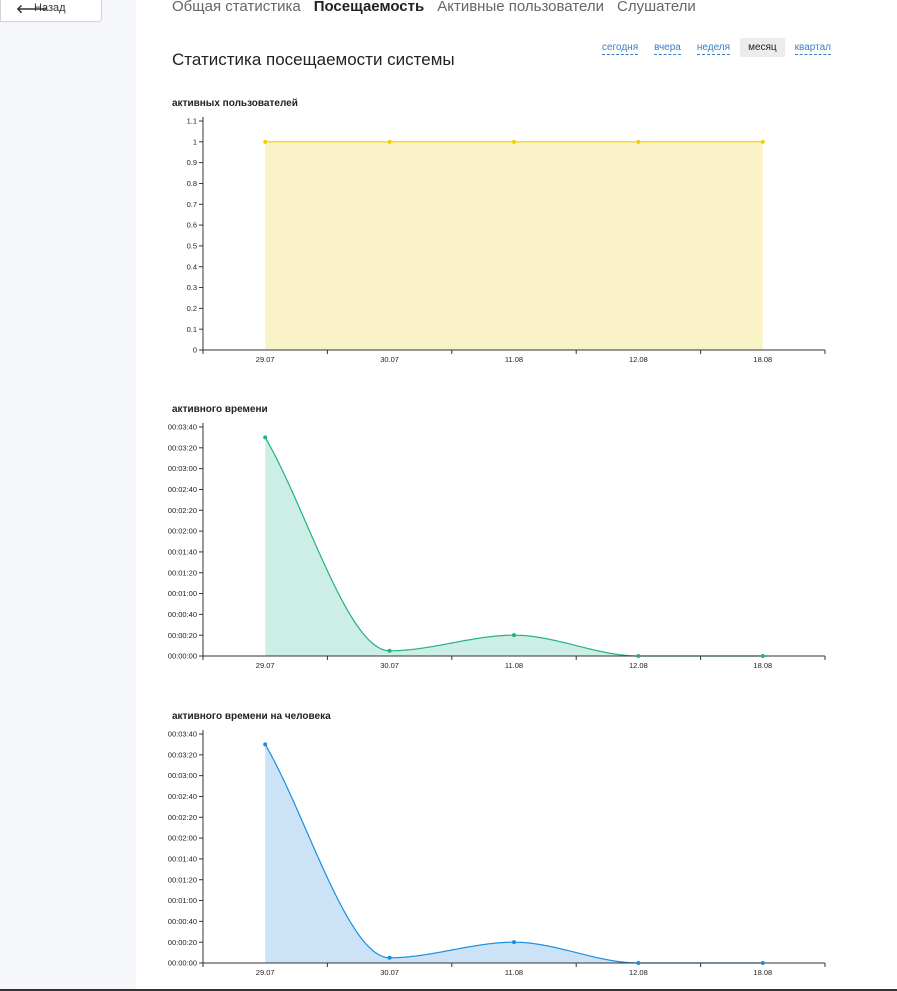 Image resolution: width=897 pixels, height=991 pixels. Describe the element at coordinates (192, 308) in the screenshot. I see `y-tick-label: 0.2` at that location.